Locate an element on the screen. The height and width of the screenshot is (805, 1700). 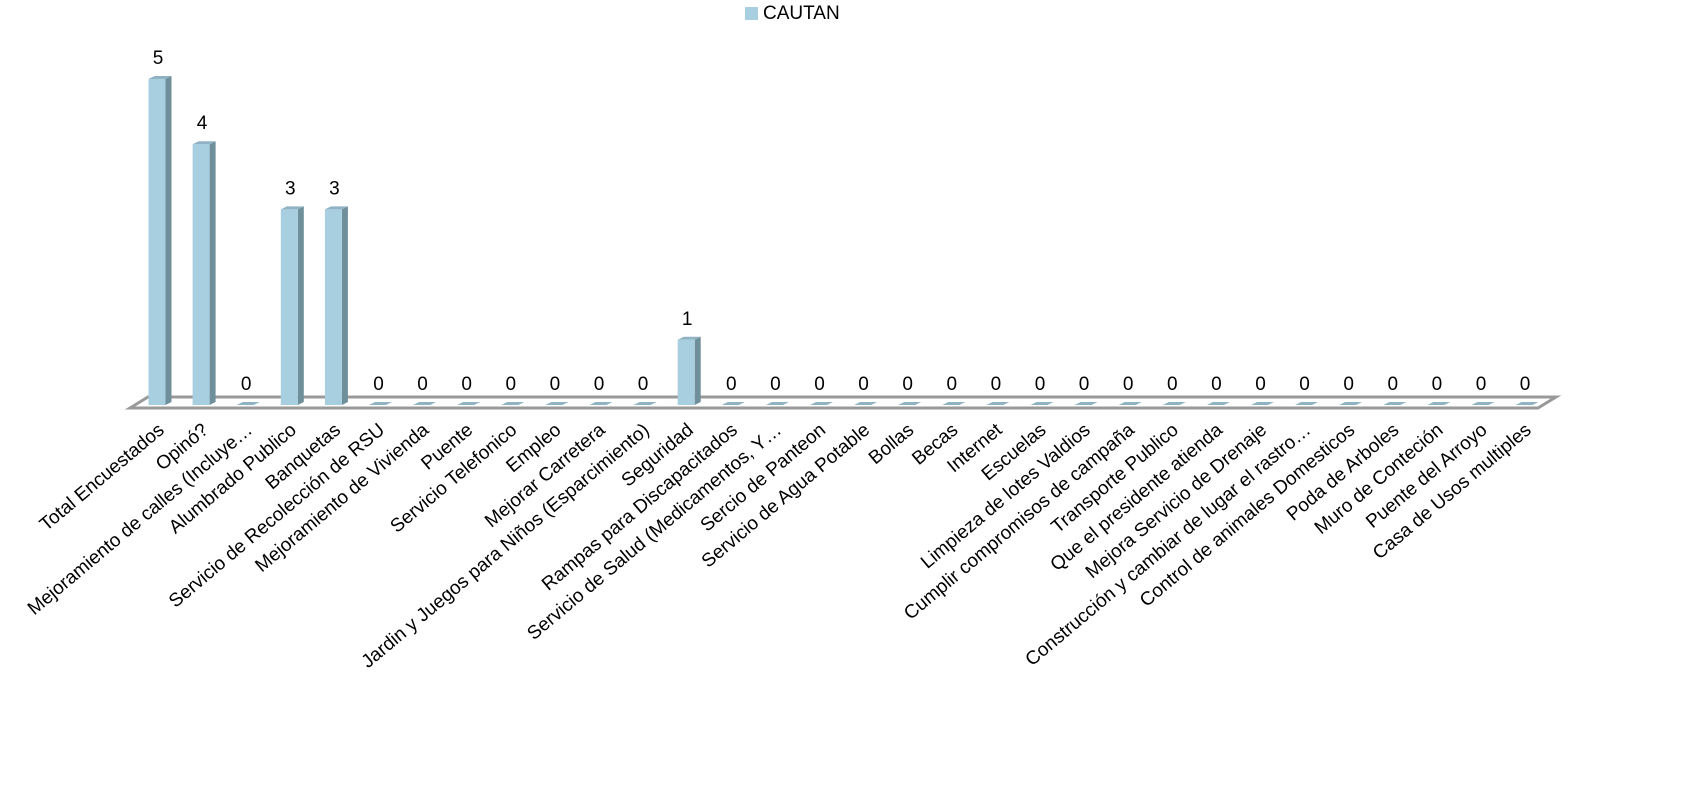
data-label: 4 is located at coordinates (202, 123).